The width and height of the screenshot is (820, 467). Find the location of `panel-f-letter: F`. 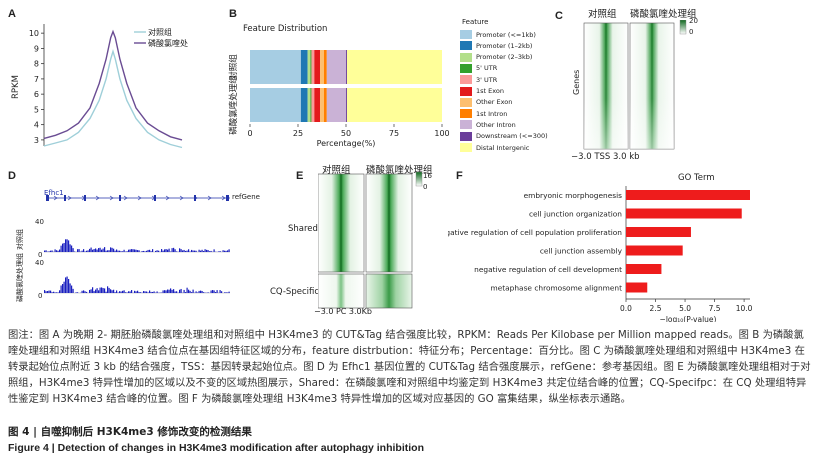

panel-f-letter: F is located at coordinates (459, 176).